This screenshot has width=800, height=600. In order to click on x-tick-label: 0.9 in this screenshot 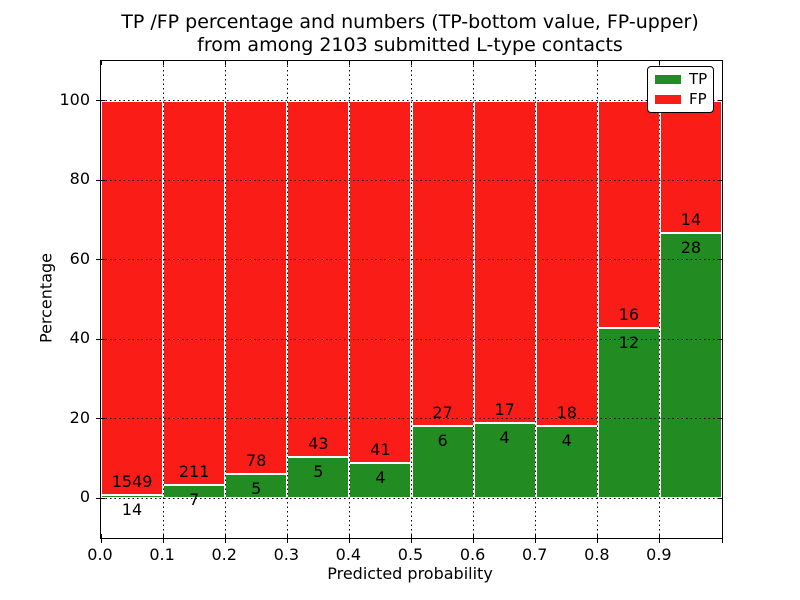, I will do `click(659, 554)`.